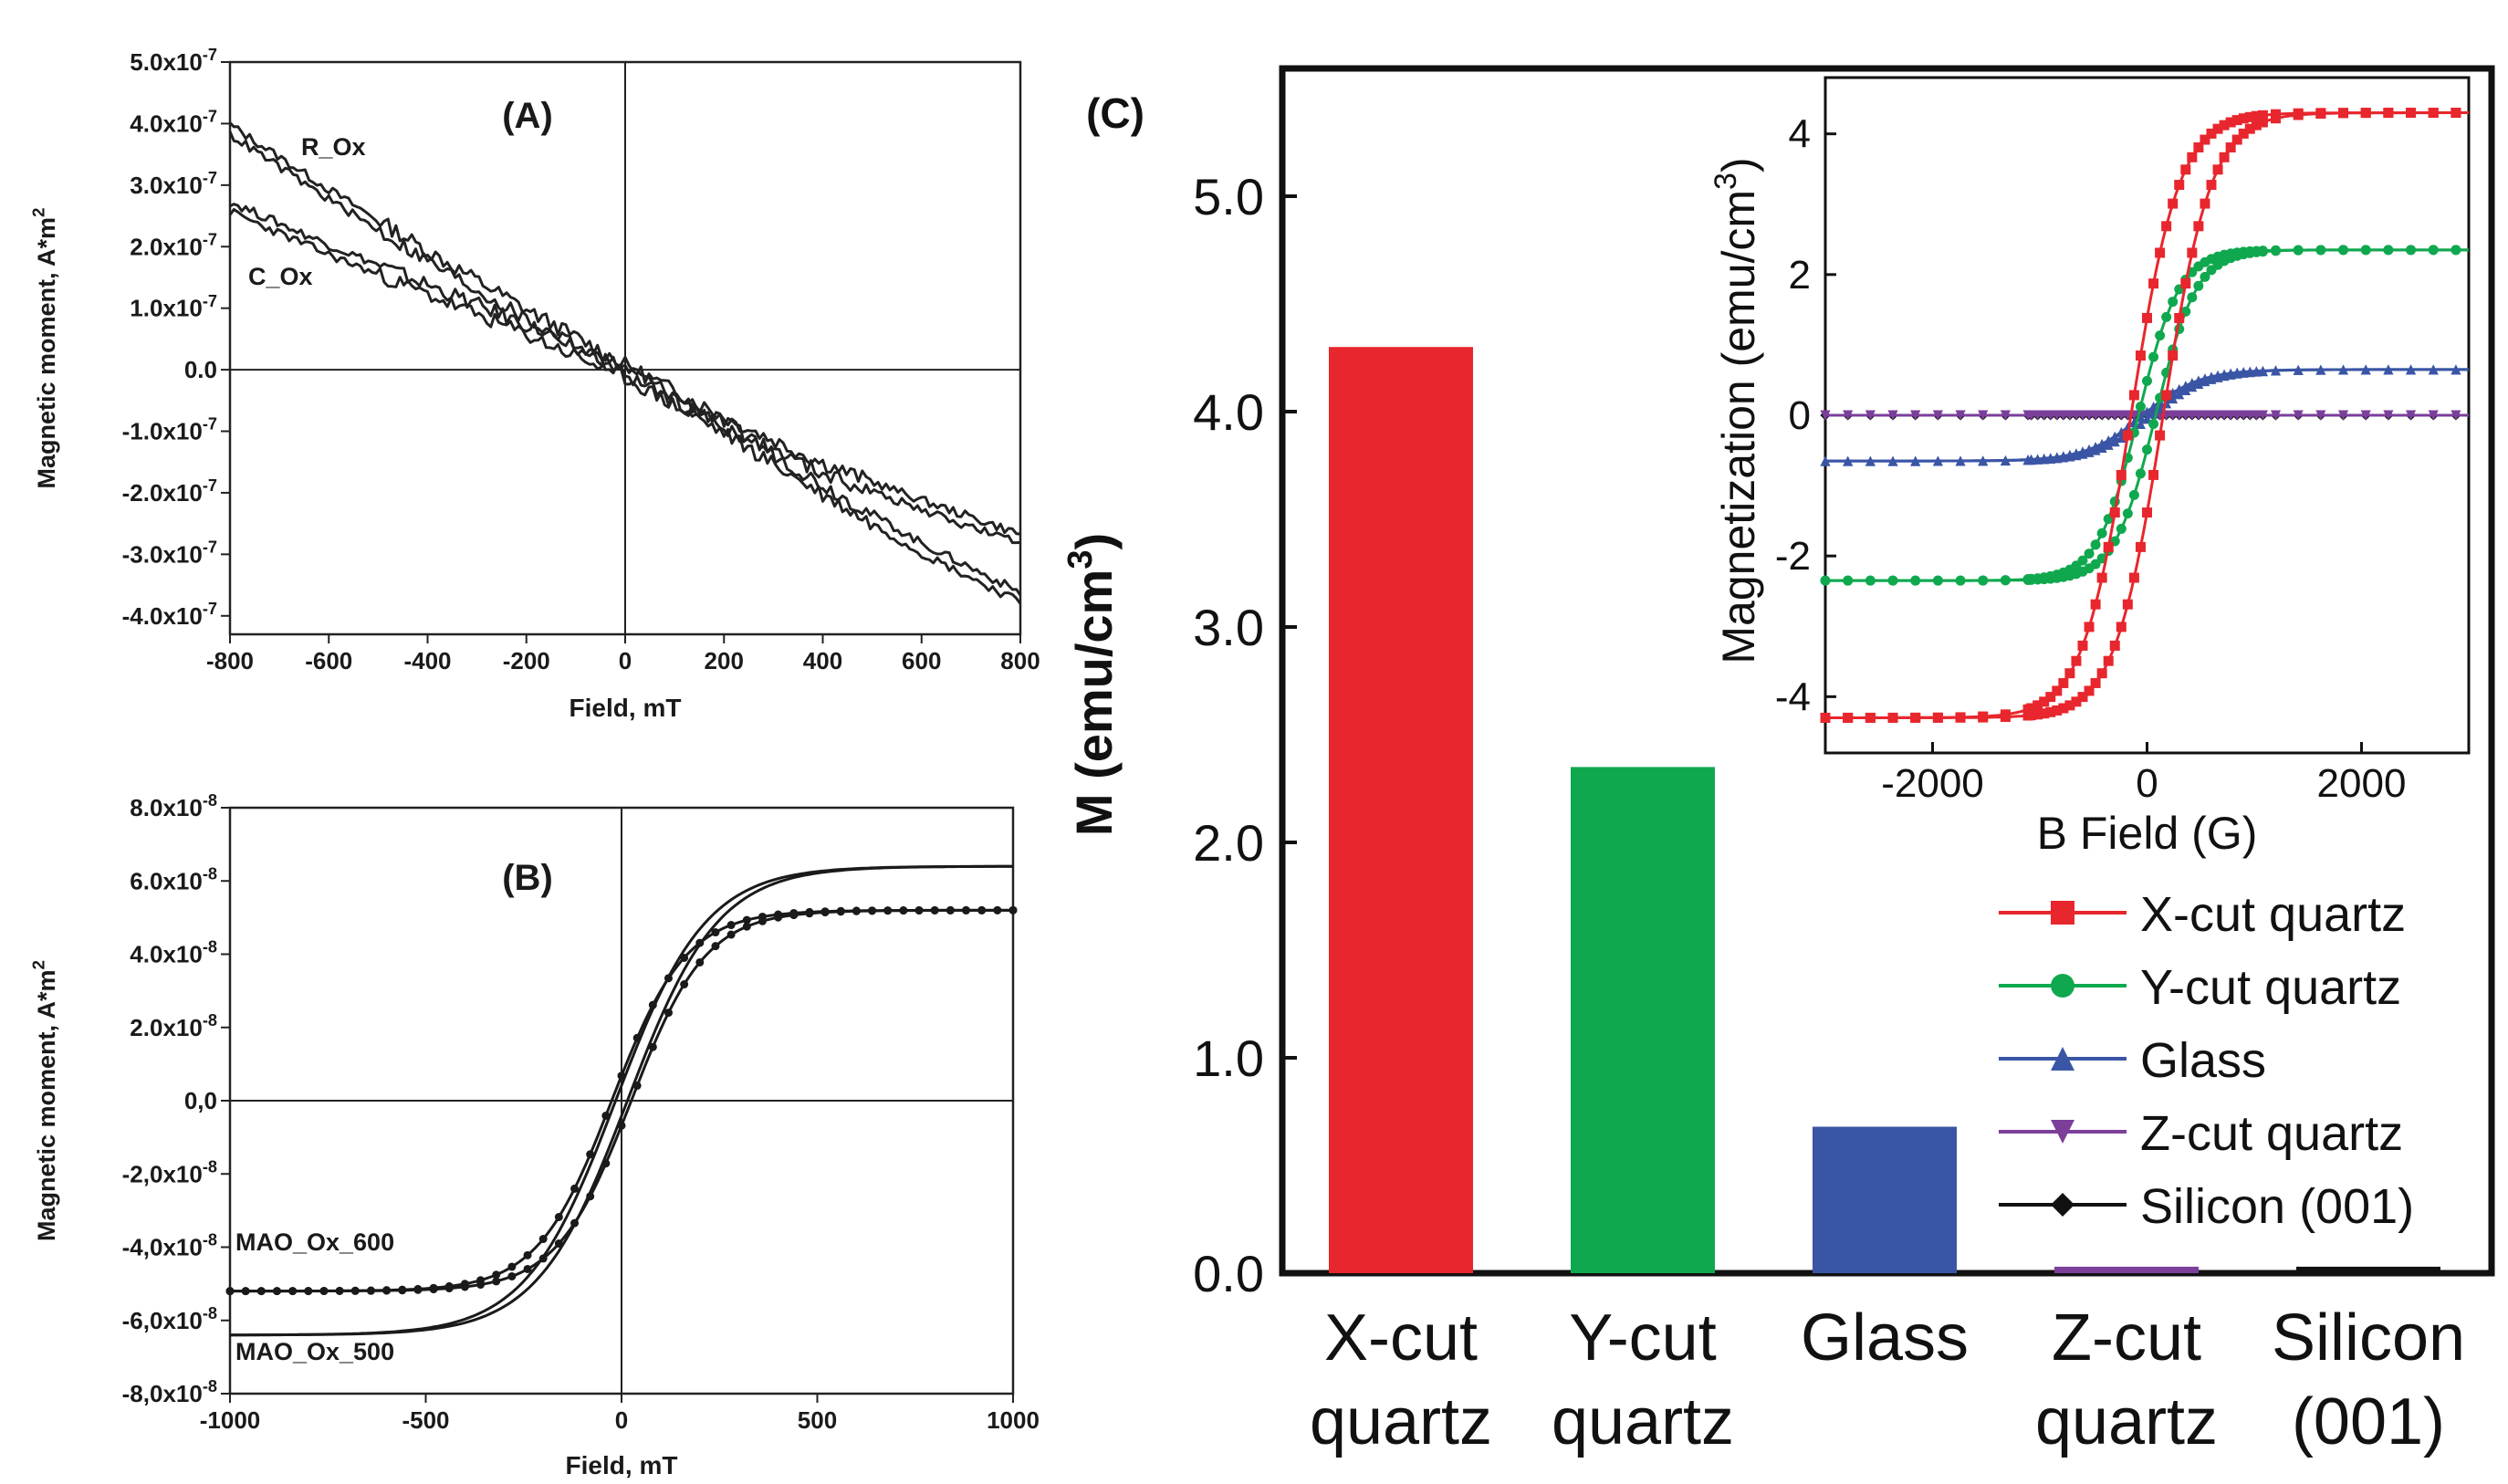 This screenshot has height=1484, width=2508. I want to click on y-tick-label: 3.0, so click(1229, 627).